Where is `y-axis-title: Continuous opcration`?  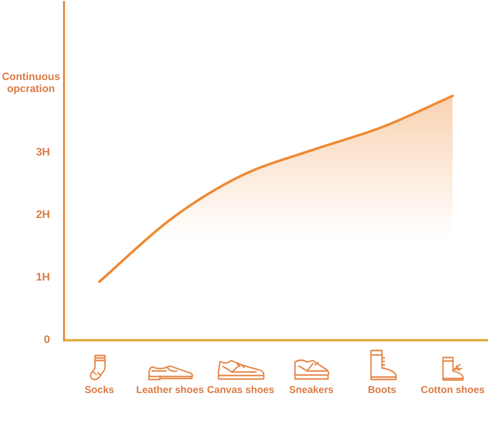
y-axis-title: Continuous opcration is located at coordinates (31, 83).